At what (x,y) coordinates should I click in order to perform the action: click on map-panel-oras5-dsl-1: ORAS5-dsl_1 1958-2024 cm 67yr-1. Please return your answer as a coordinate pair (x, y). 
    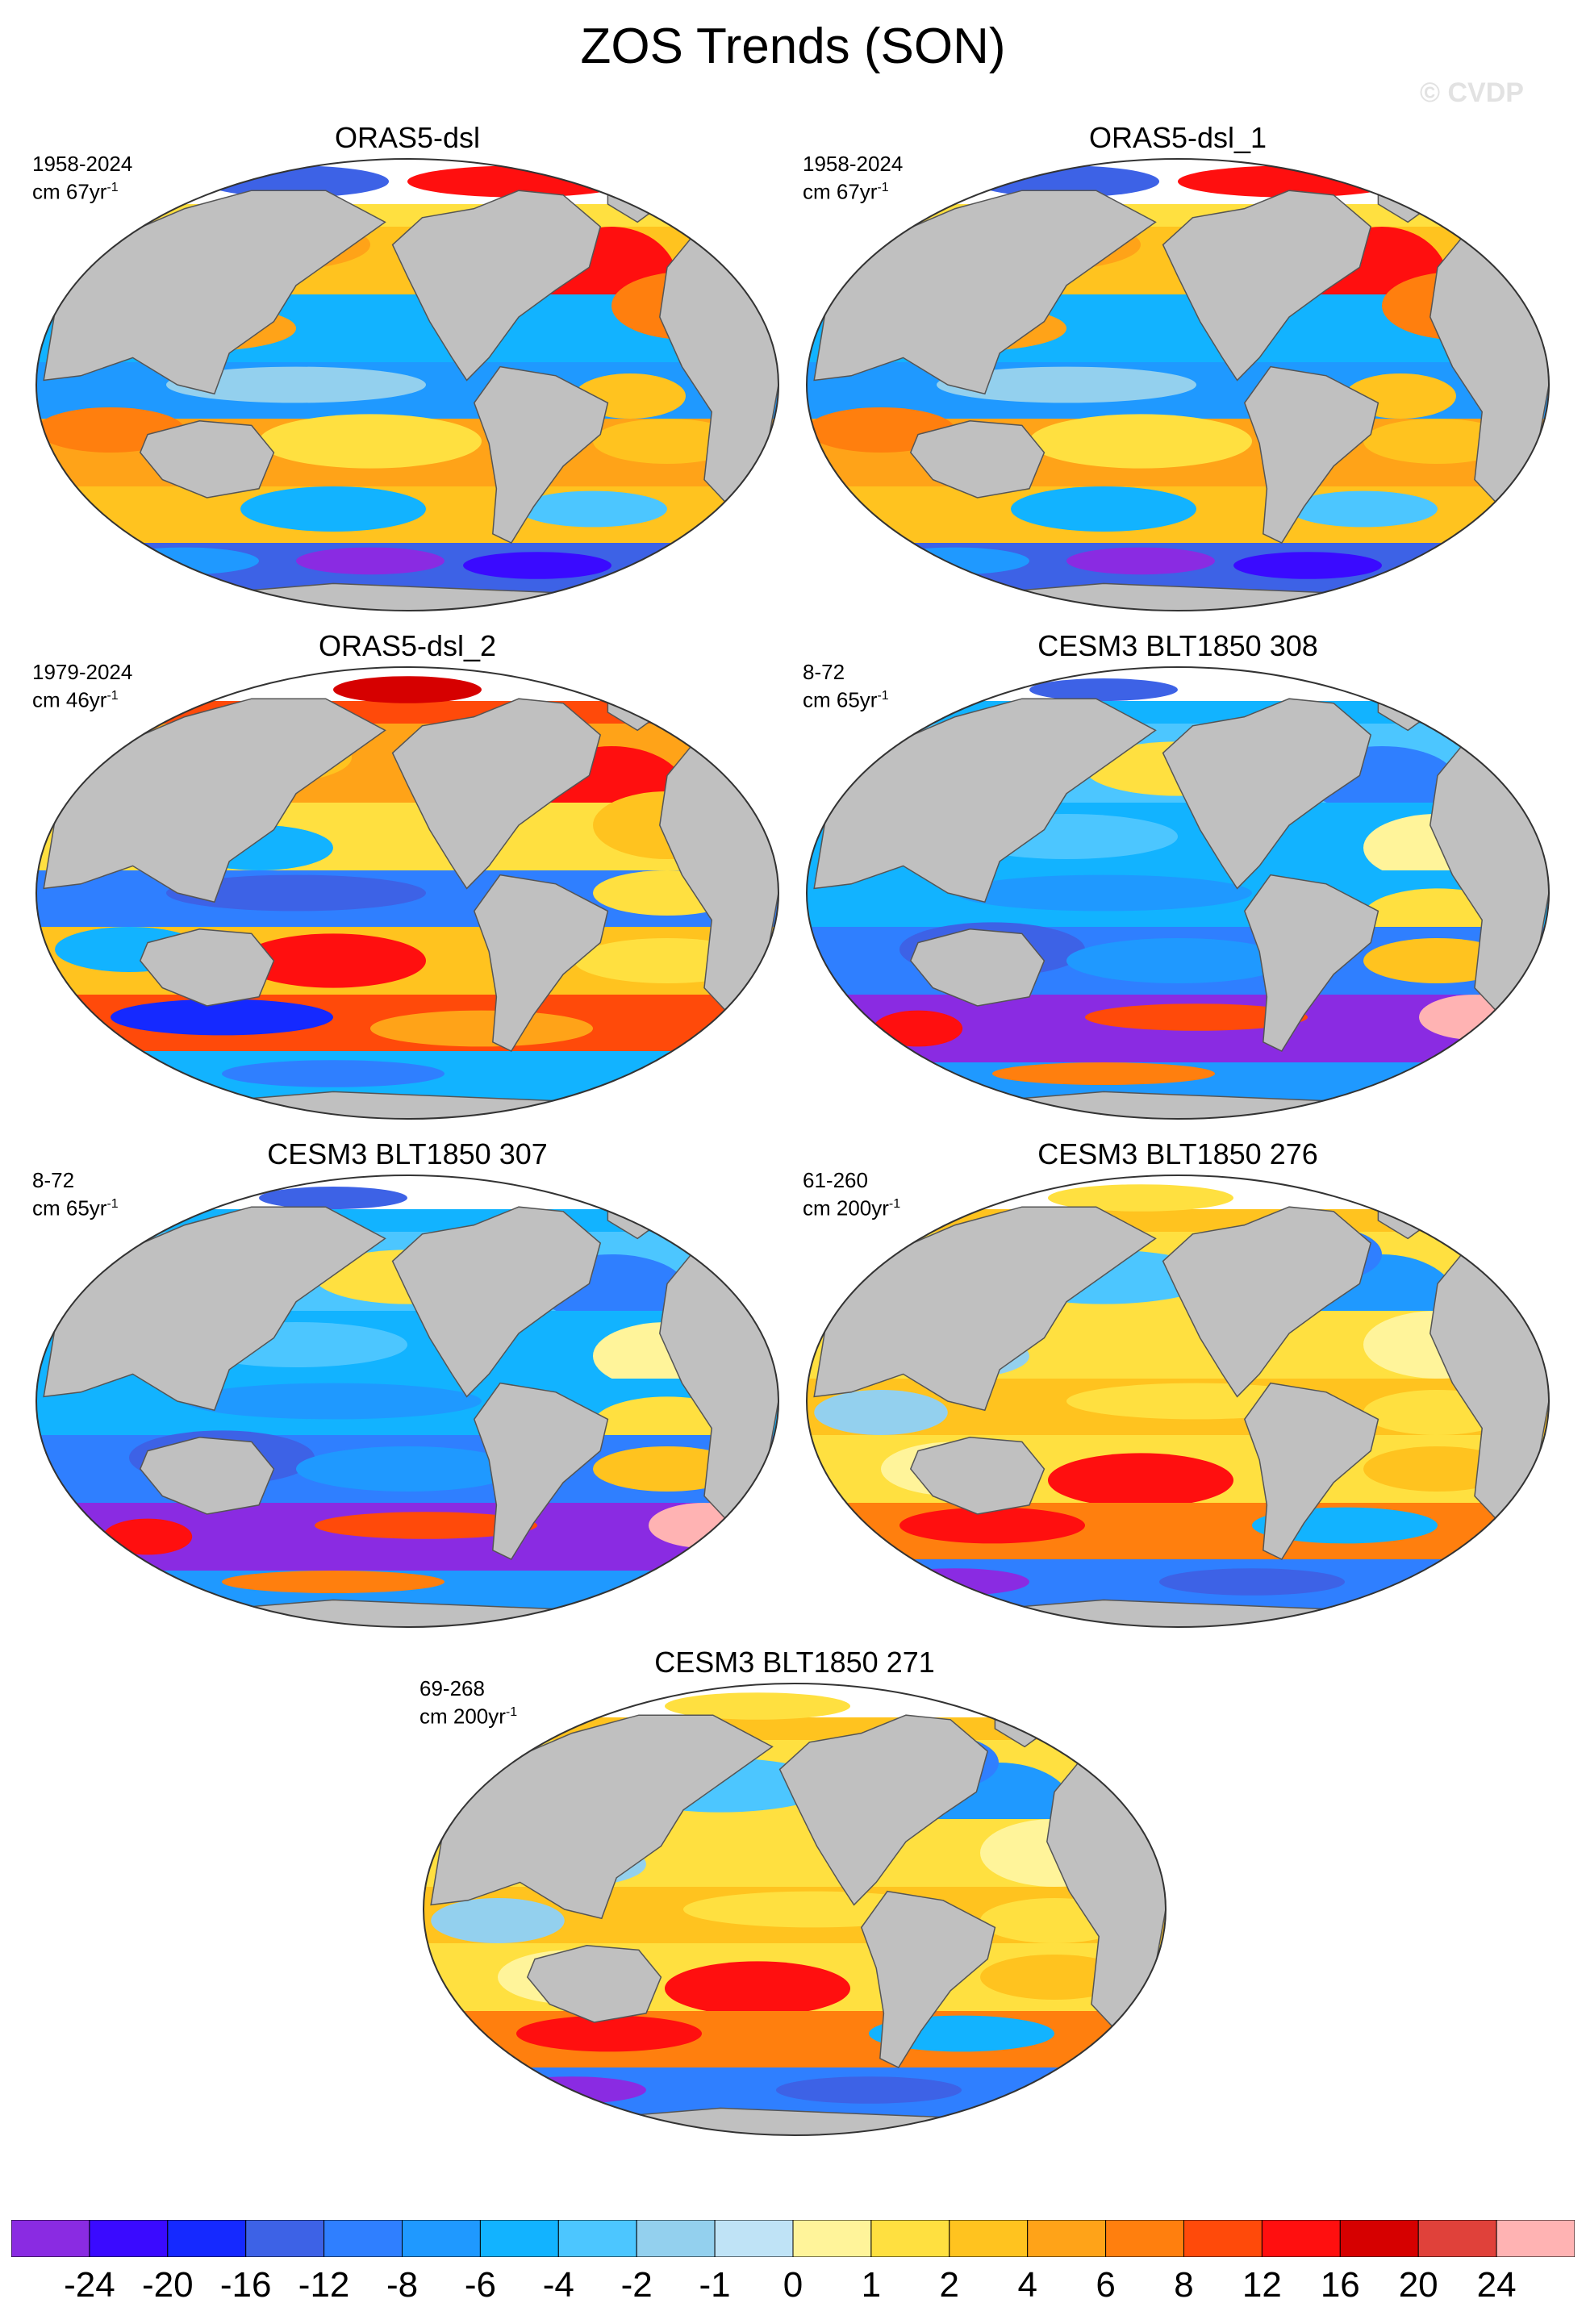
    Looking at the image, I should click on (1178, 366).